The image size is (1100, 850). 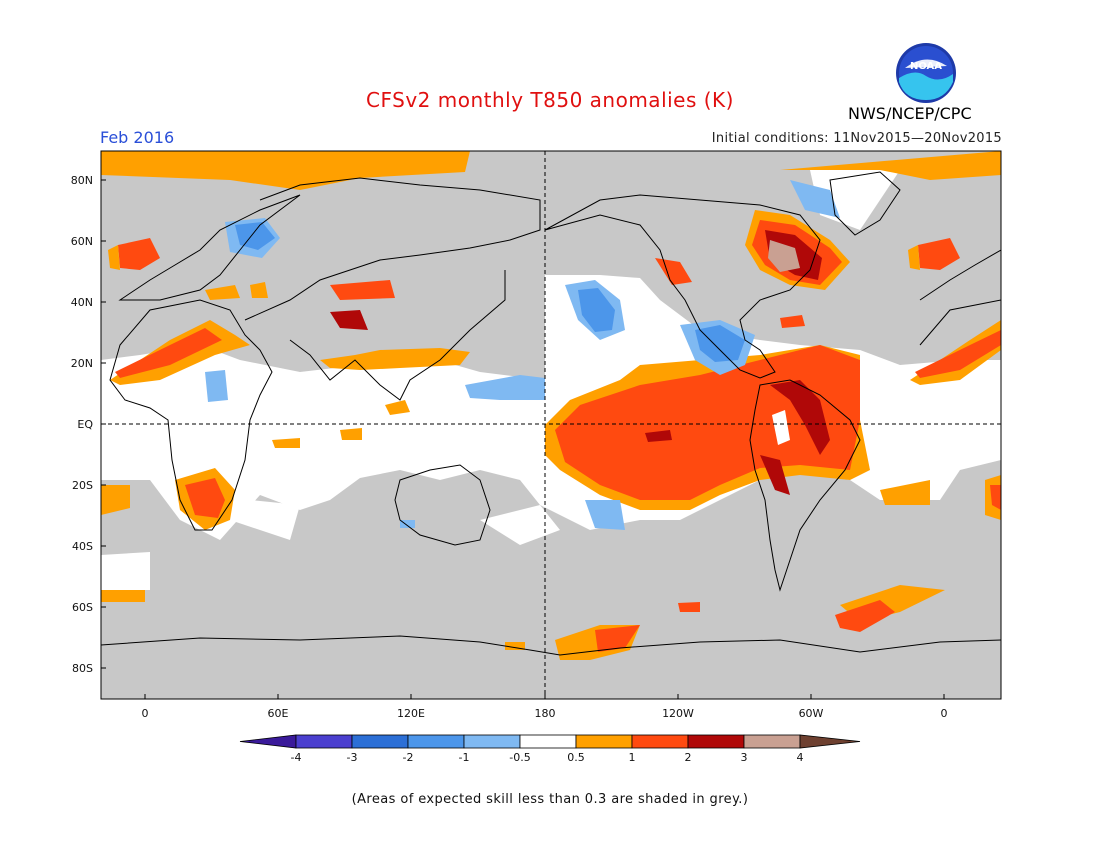 I want to click on longitude-axis: 0 60E 120E 180 120W 60W 0, so click(x=545, y=707).